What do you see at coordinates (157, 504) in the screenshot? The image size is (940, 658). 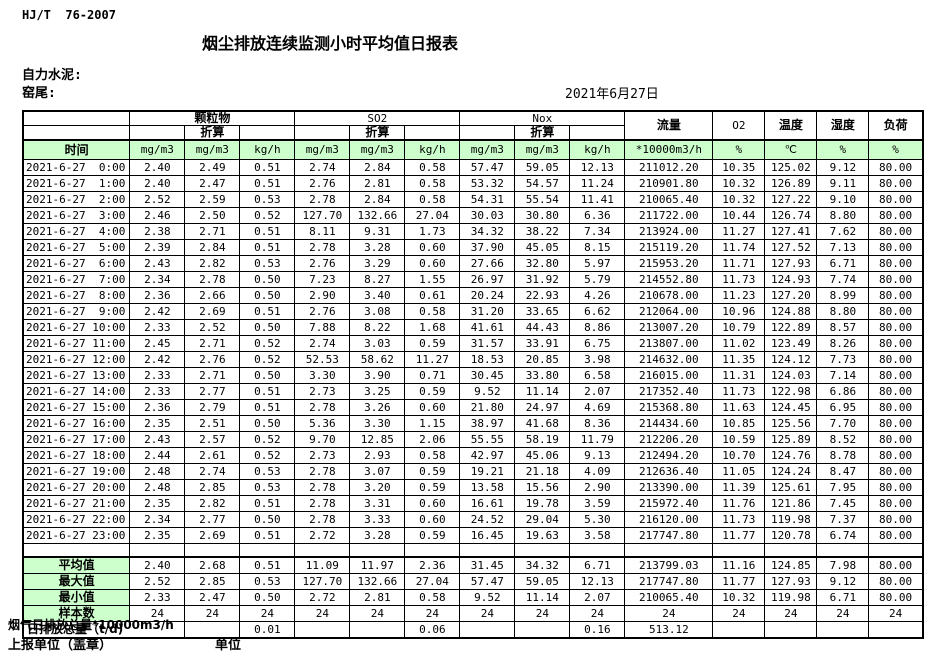 I see `value-cell: 2.35` at bounding box center [157, 504].